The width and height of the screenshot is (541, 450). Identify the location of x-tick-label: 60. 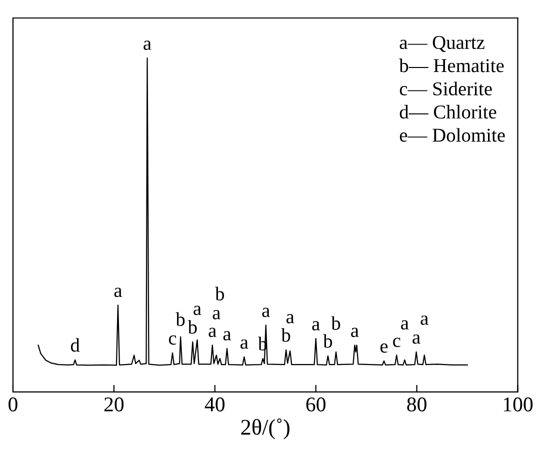
(316, 404).